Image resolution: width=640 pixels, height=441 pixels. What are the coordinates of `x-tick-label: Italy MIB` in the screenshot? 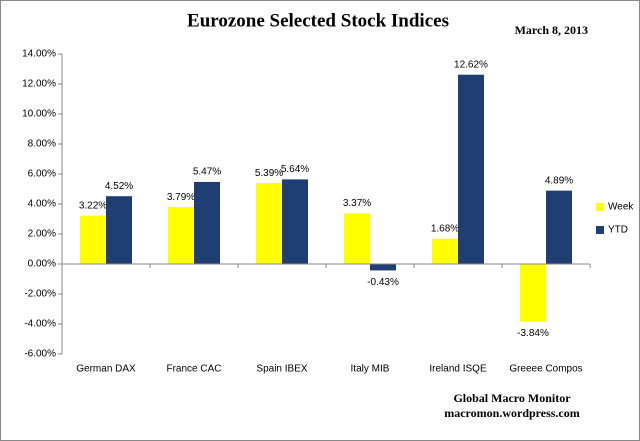 It's located at (370, 369).